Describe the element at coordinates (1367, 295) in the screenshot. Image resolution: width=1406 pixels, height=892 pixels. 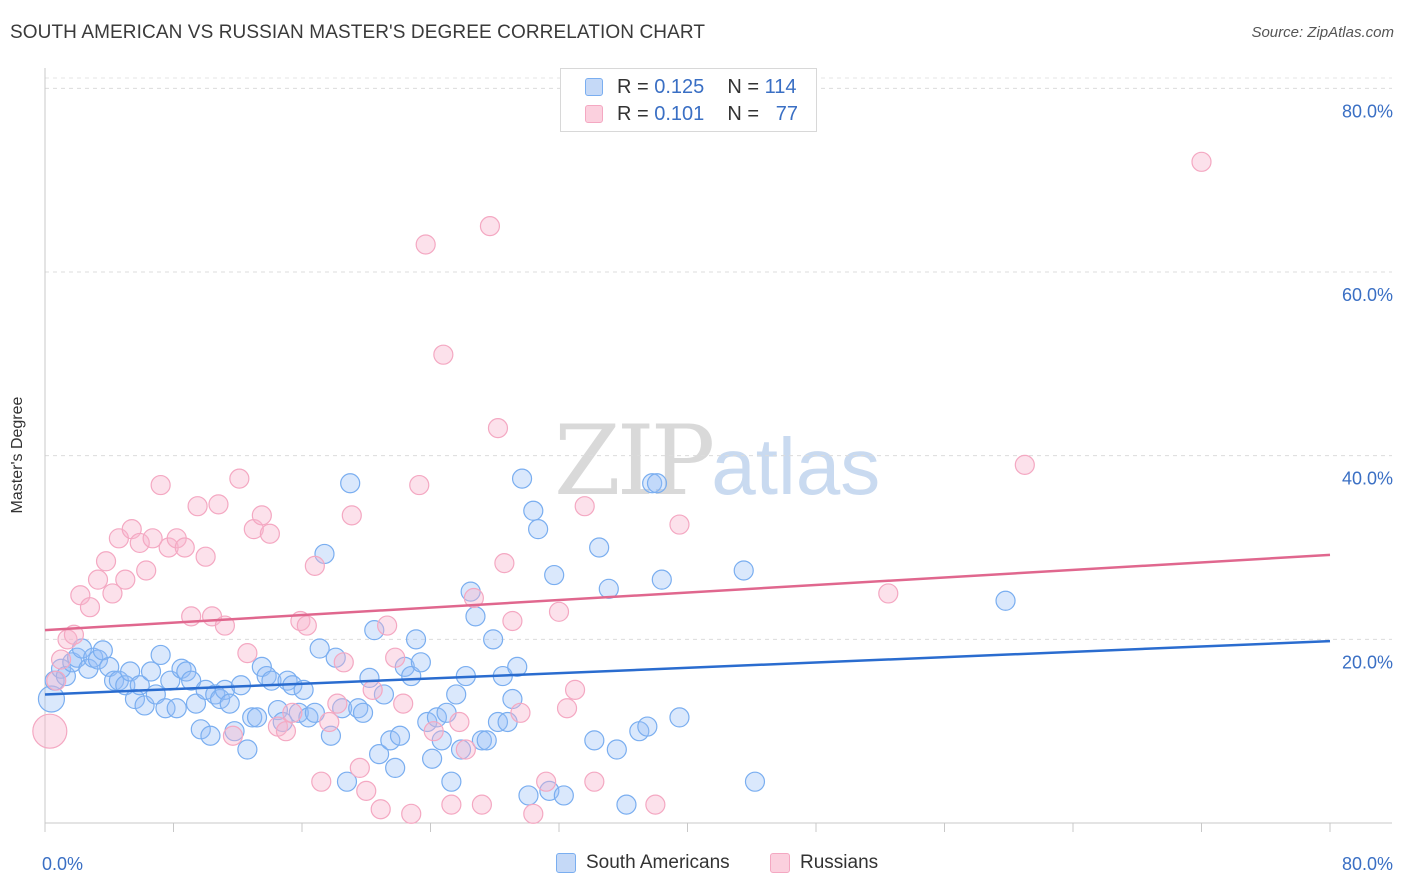
I see `y-tick-label: 60.0%` at that location.